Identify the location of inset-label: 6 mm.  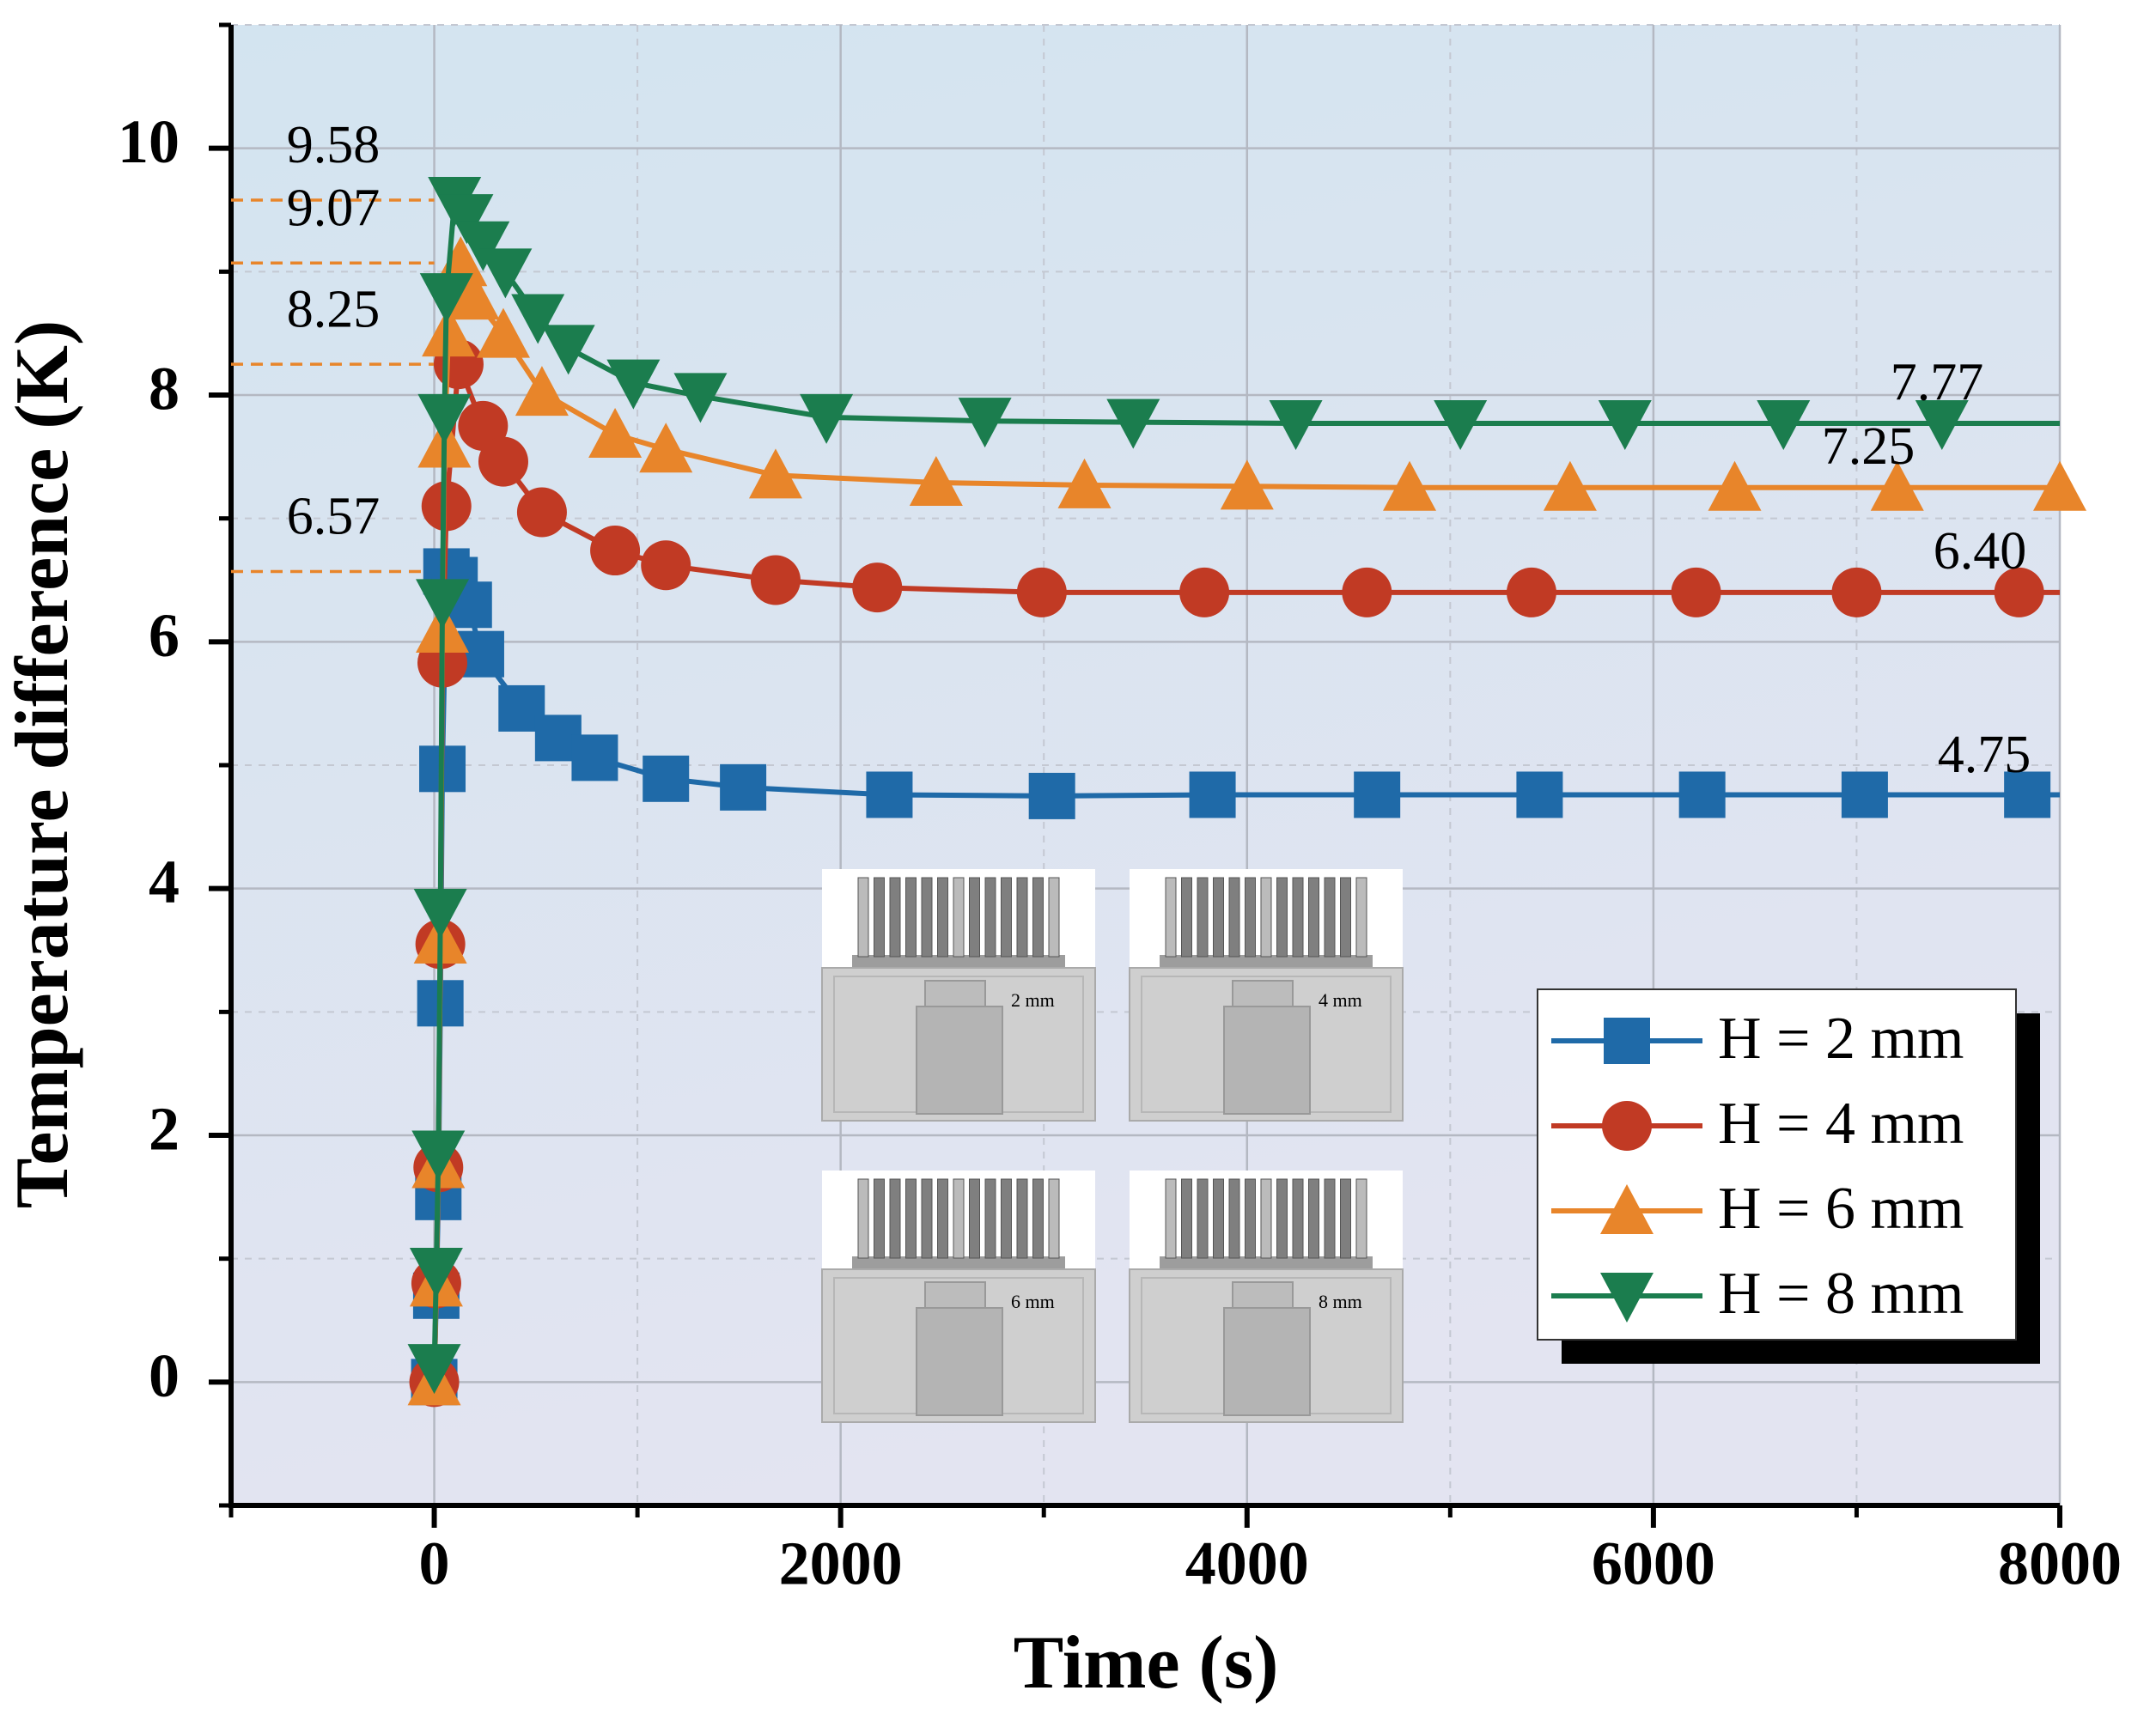
(1033, 1301).